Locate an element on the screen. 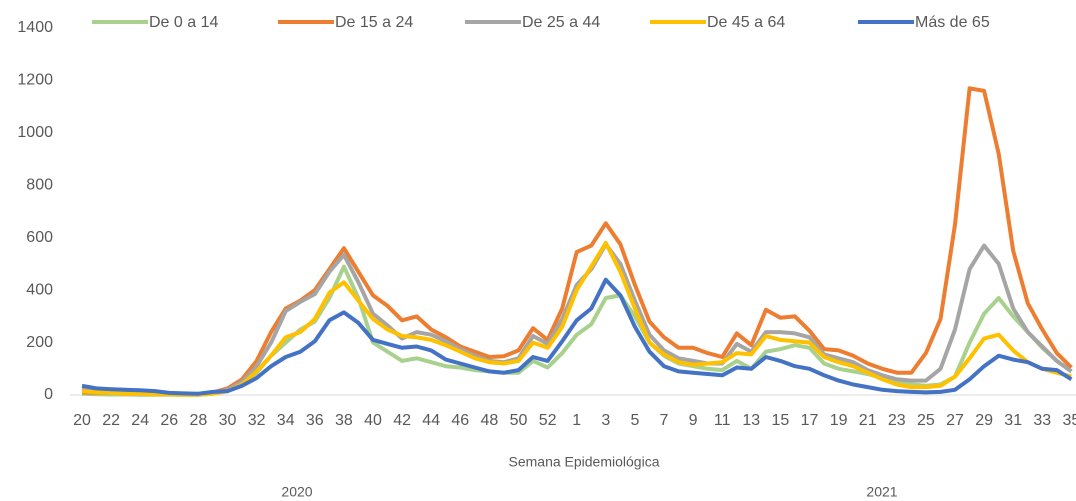 The height and width of the screenshot is (501, 1076). x-tick-label: 19 is located at coordinates (839, 420).